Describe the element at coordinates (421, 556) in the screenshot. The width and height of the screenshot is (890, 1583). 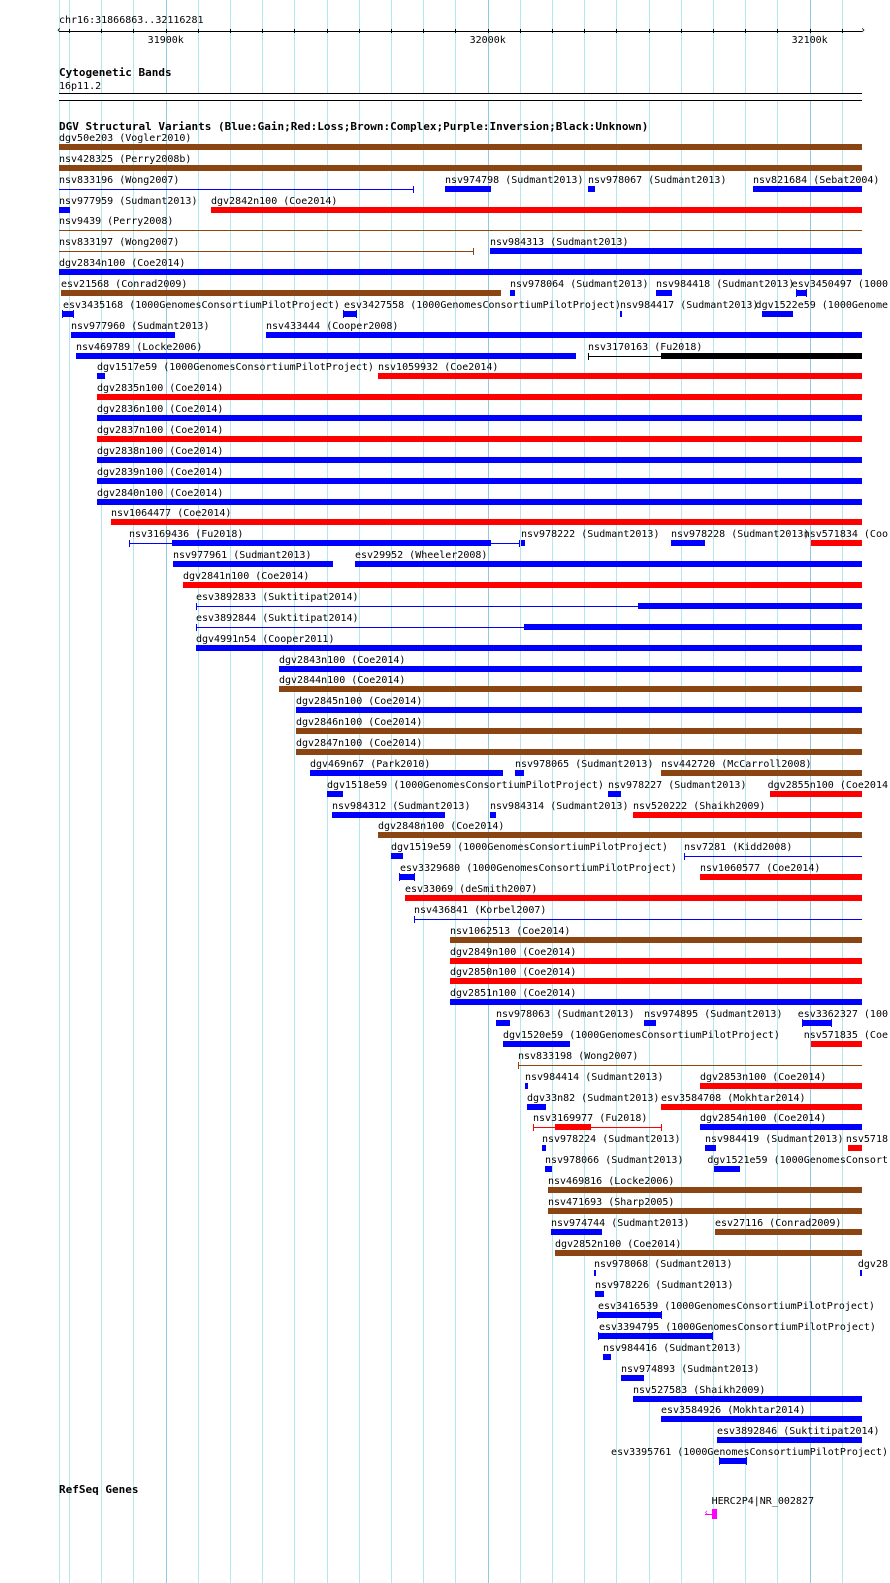
I see `sv-feature-label: esv29952 (Wheeler2008)` at that location.